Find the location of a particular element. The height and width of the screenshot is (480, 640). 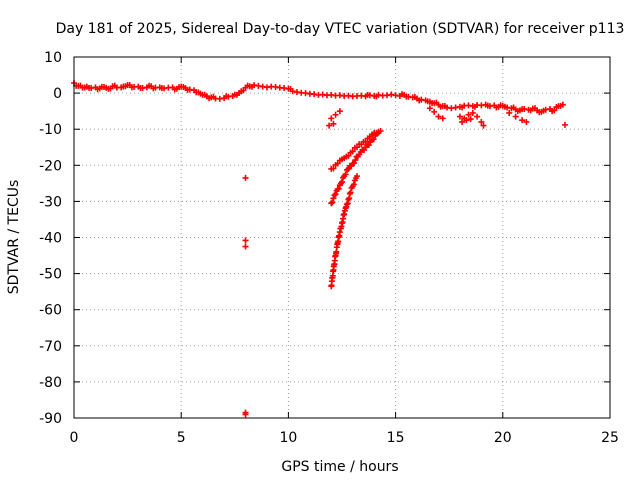

x-tick-label: 25 is located at coordinates (610, 438).